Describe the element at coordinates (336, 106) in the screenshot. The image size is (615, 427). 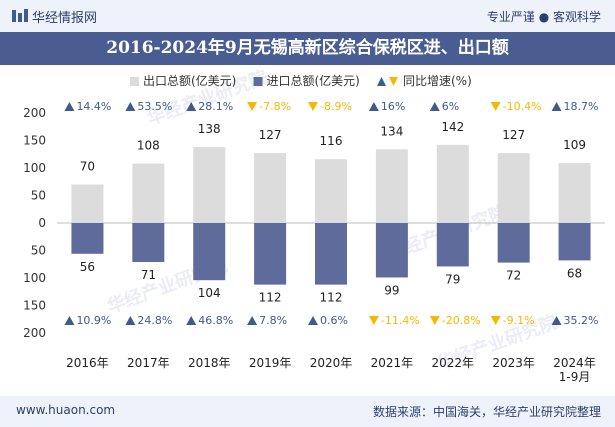
I see `export-growth-label: -8.9%` at that location.